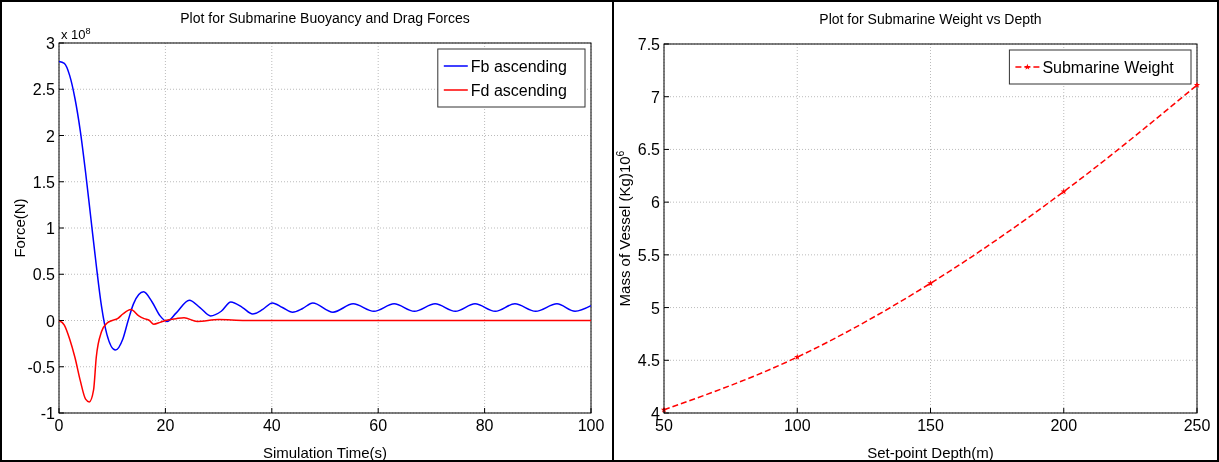 The image size is (1219, 462). What do you see at coordinates (649, 44) in the screenshot?
I see `y-tick-label: 7.5` at bounding box center [649, 44].